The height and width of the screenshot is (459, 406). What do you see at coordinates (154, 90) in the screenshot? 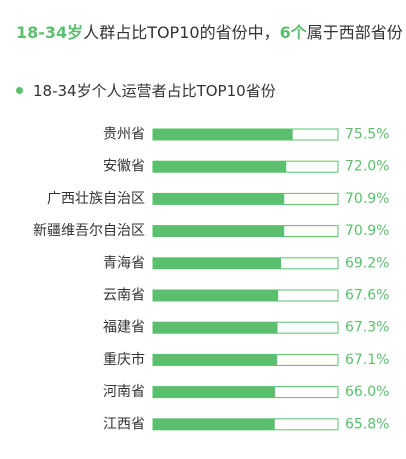
I see `chart-title: 18-34岁个人运营者占比TOP10省份` at bounding box center [154, 90].